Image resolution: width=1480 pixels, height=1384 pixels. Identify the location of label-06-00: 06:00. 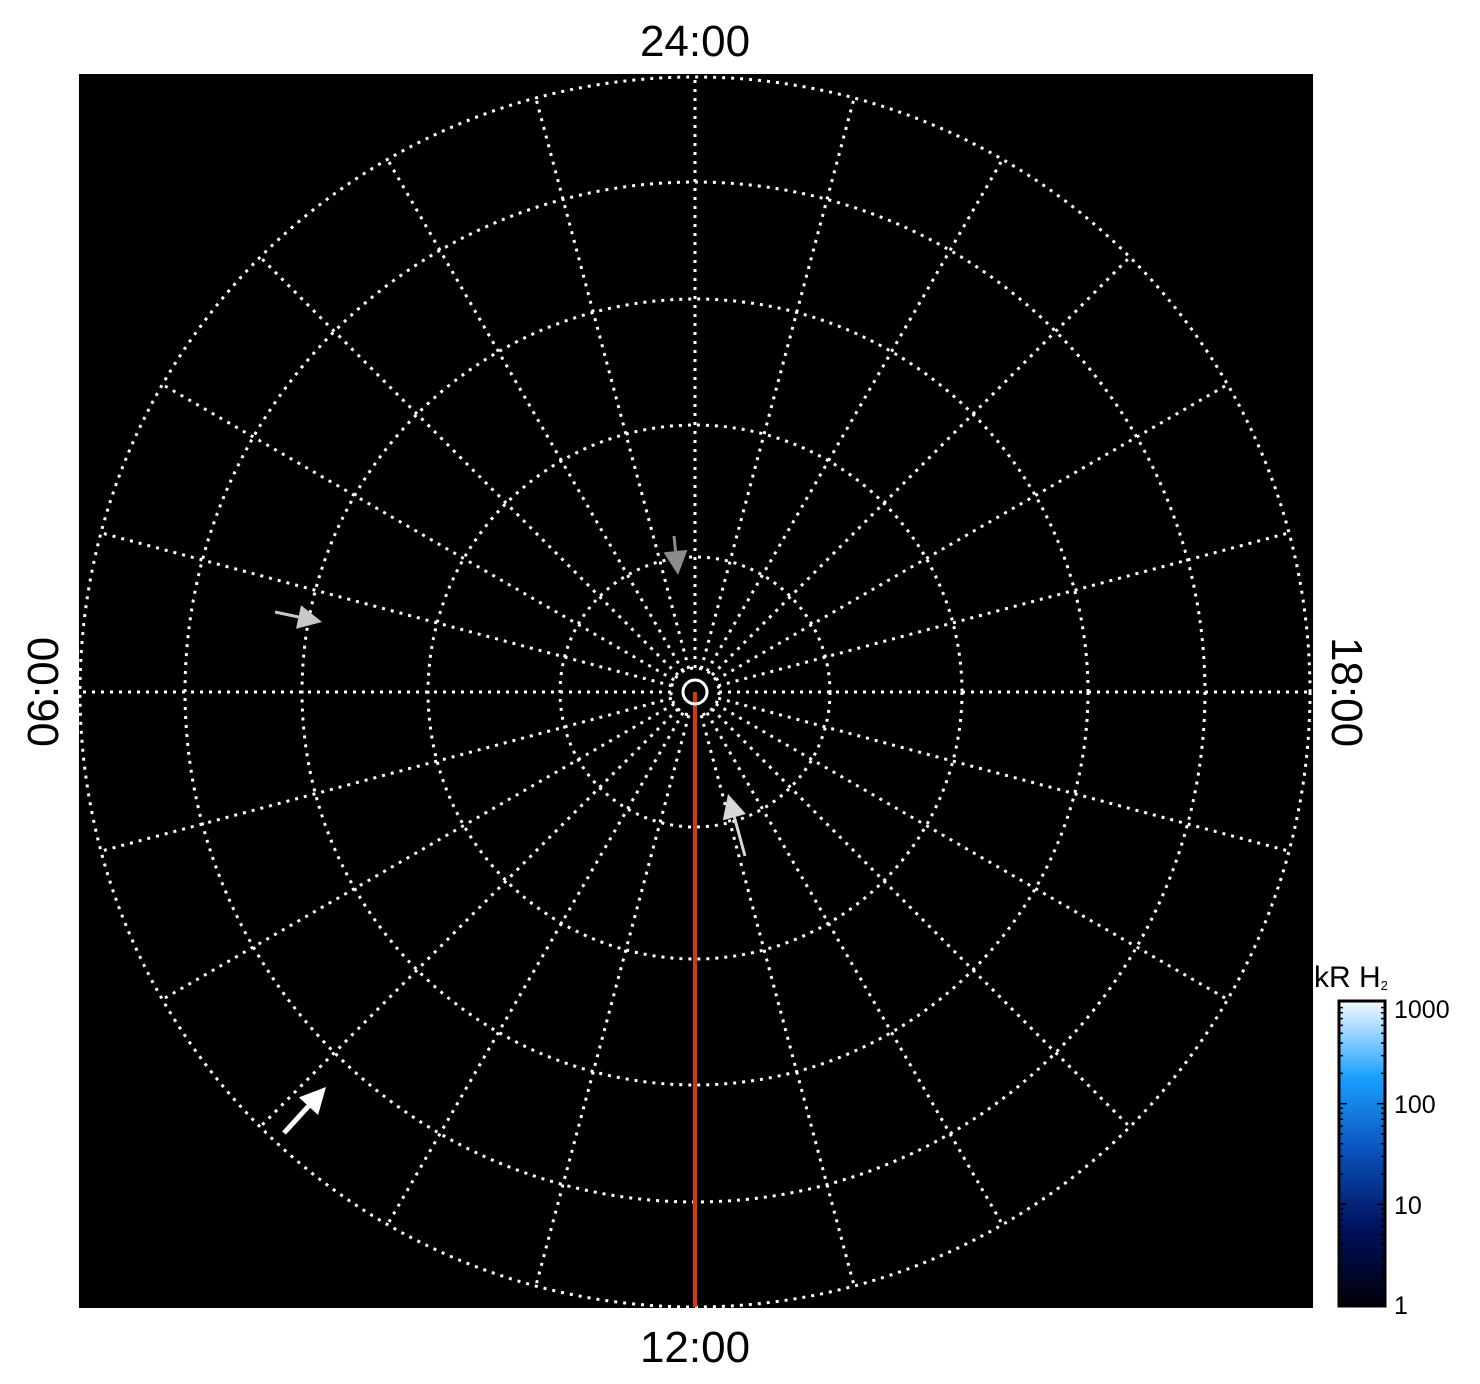
(43, 692).